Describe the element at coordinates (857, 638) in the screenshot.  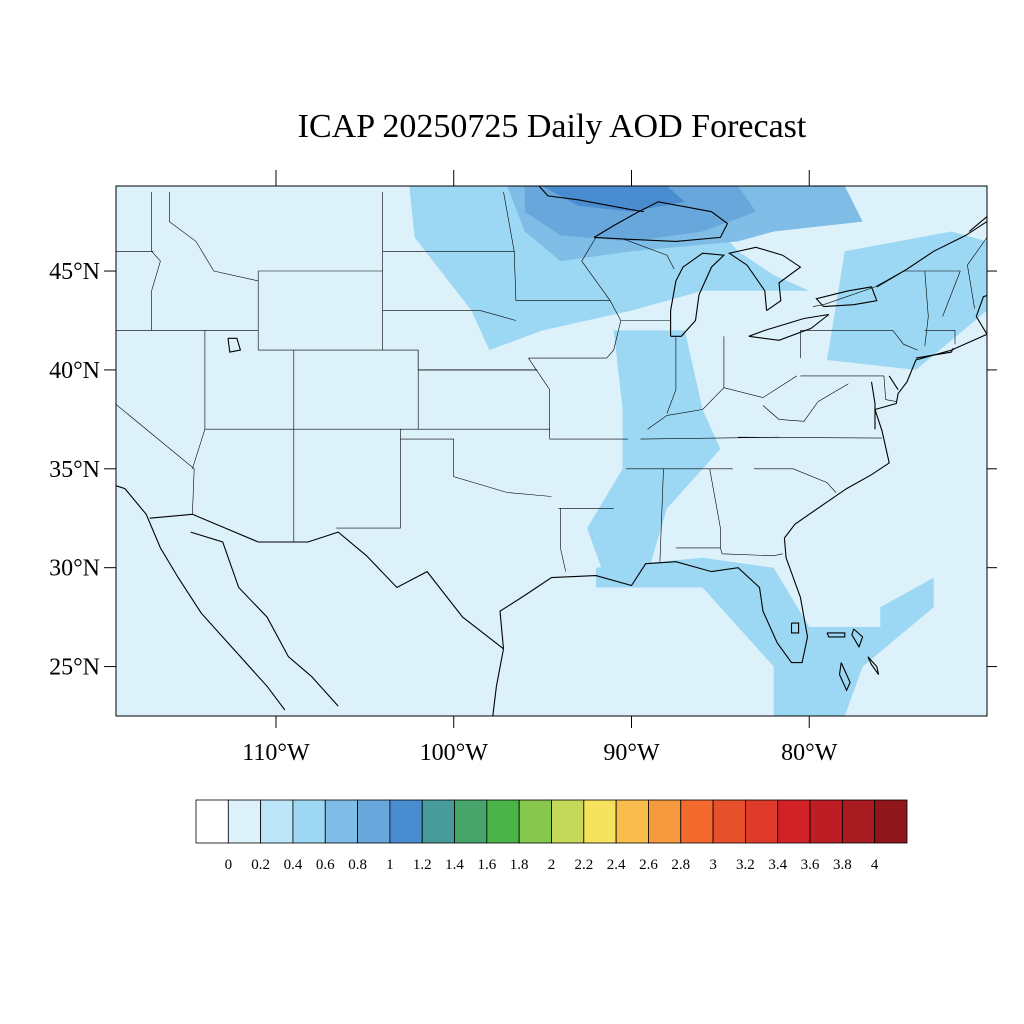
I see `bahamas-abaco` at that location.